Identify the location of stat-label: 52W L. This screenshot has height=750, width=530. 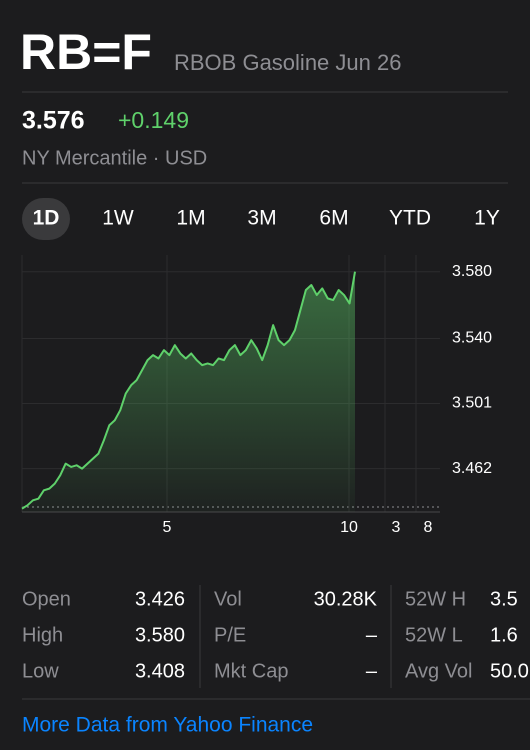
(434, 635).